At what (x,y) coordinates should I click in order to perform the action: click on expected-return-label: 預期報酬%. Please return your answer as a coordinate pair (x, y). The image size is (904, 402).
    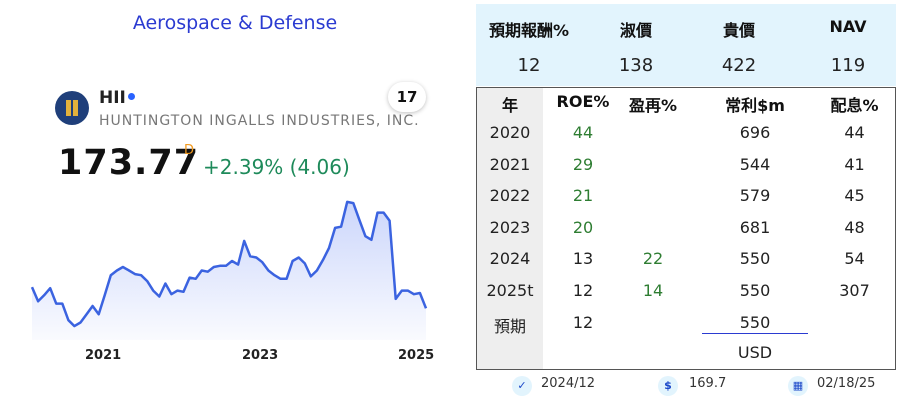
    Looking at the image, I should click on (529, 30).